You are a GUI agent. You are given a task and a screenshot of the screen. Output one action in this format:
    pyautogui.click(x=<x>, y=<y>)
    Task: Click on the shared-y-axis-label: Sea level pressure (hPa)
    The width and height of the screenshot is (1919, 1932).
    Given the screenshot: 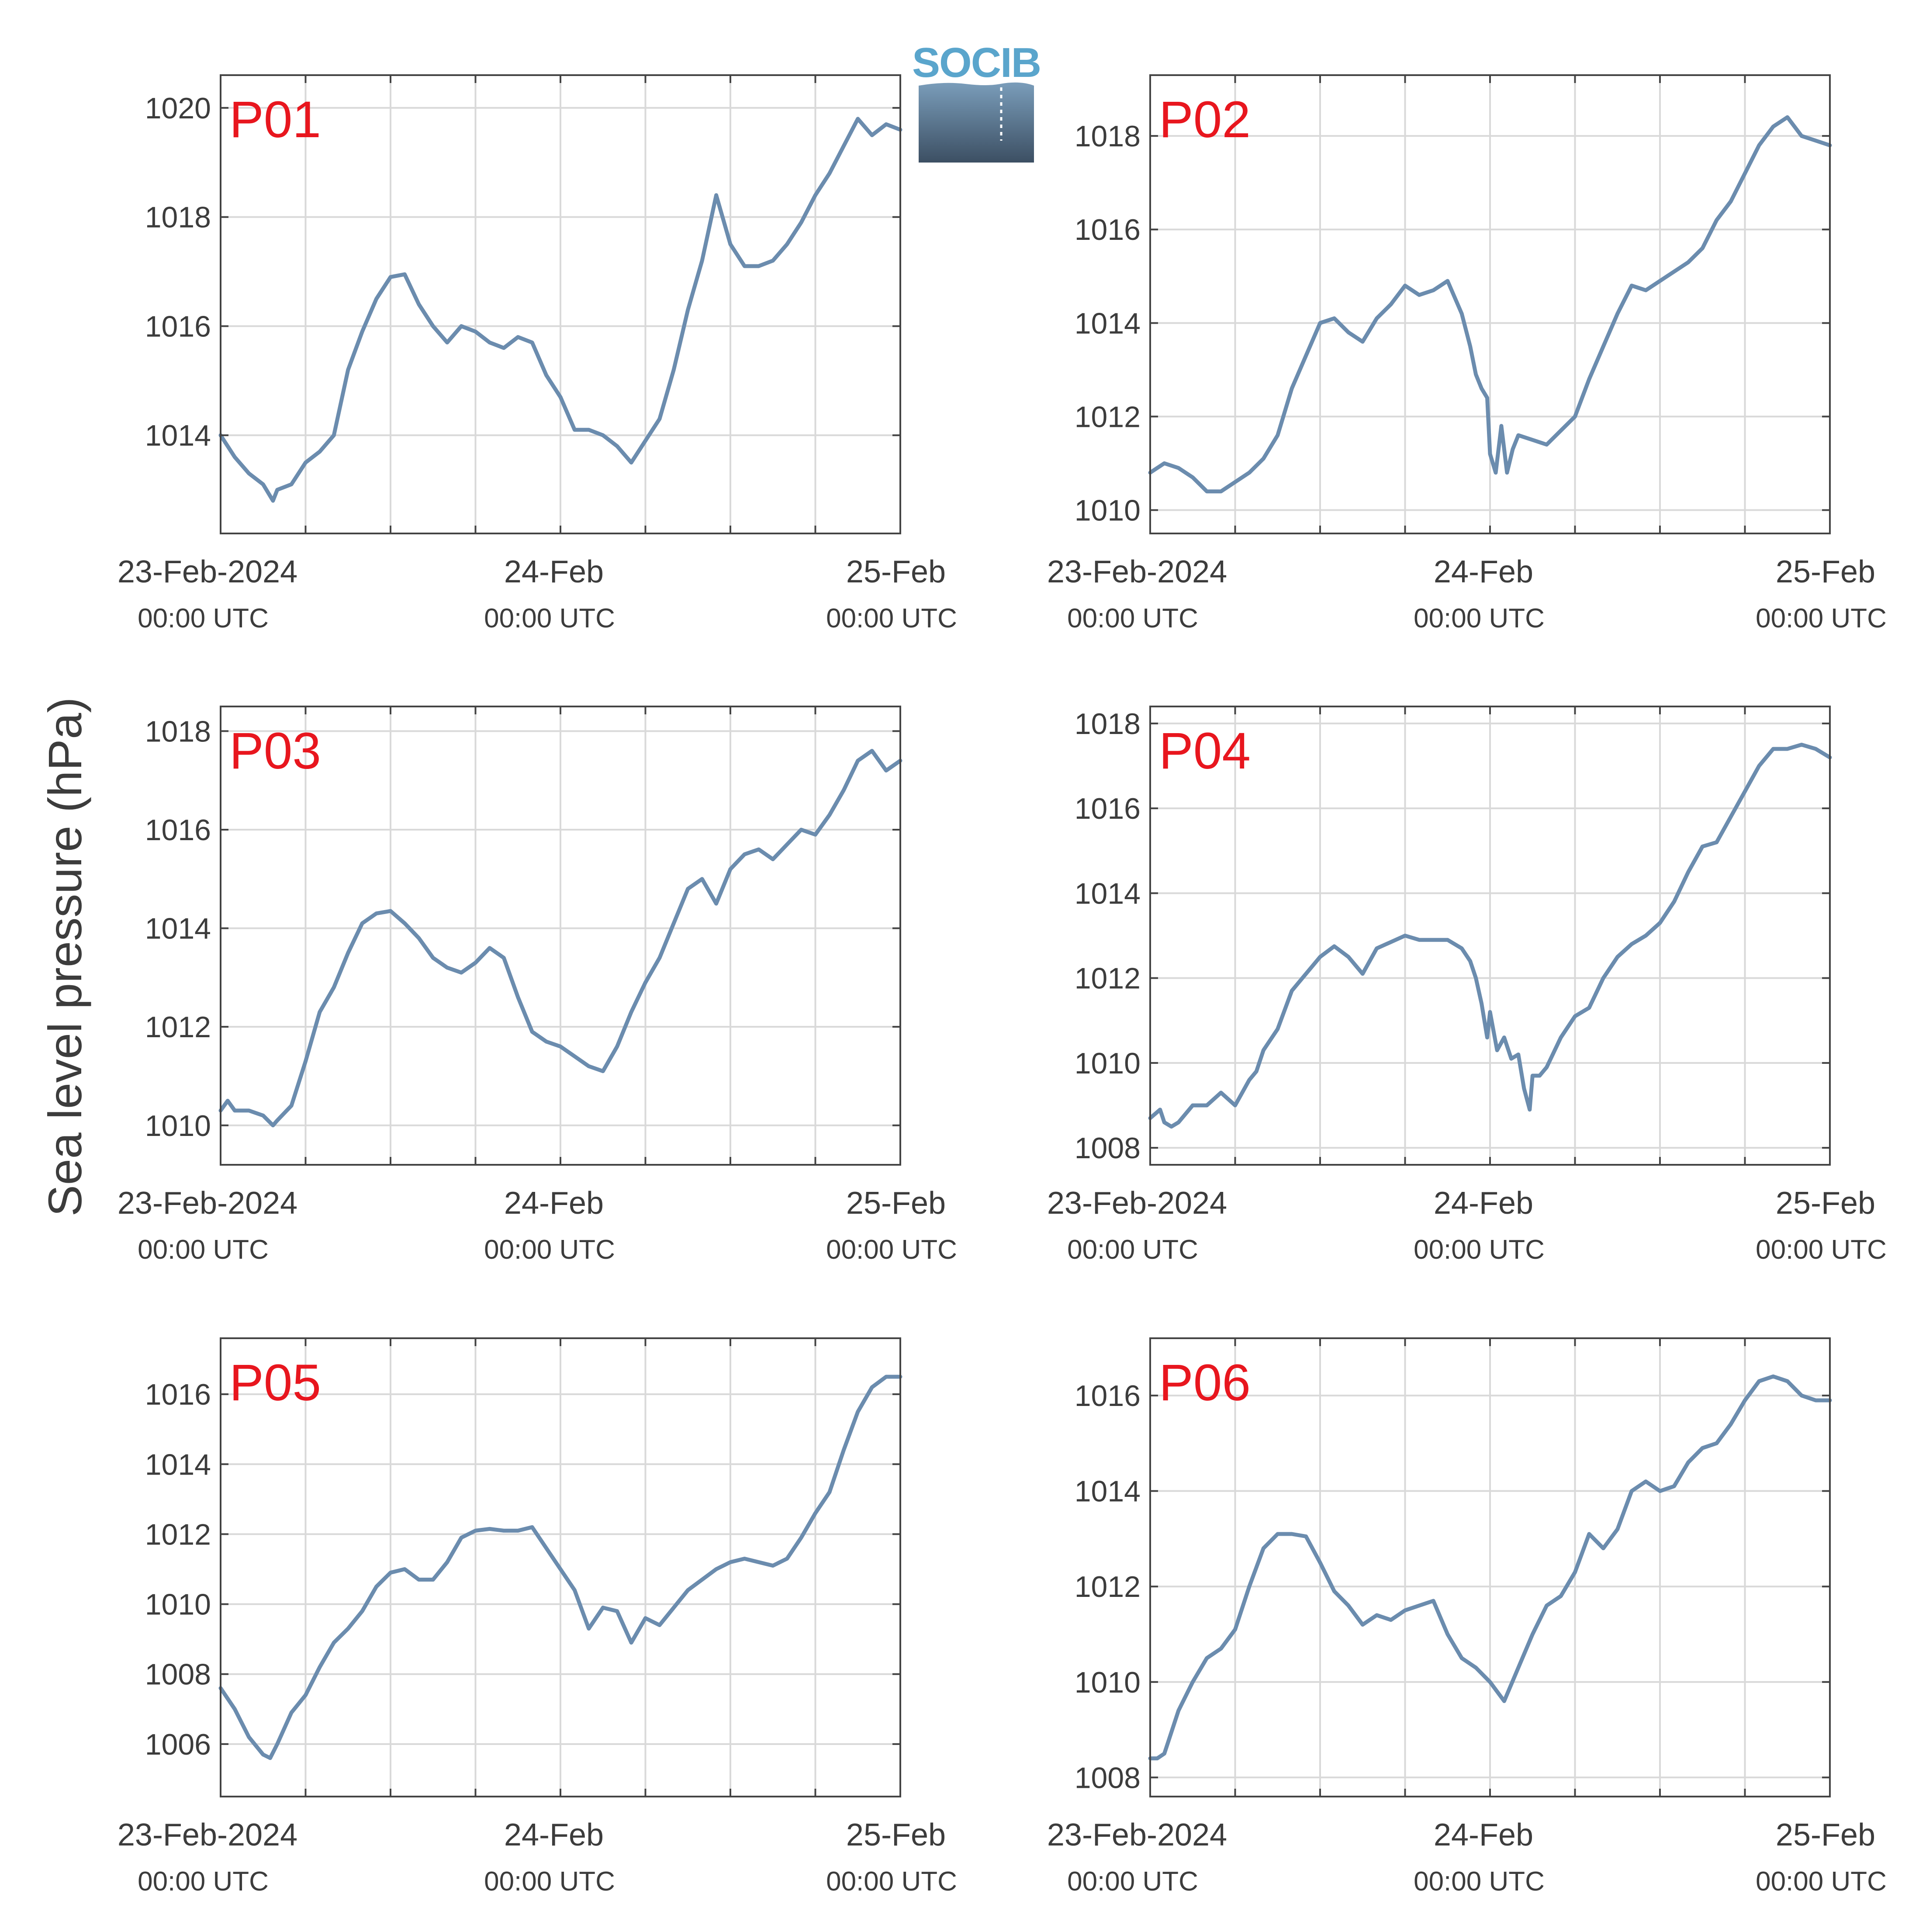 What is the action you would take?
    pyautogui.click(x=64, y=957)
    